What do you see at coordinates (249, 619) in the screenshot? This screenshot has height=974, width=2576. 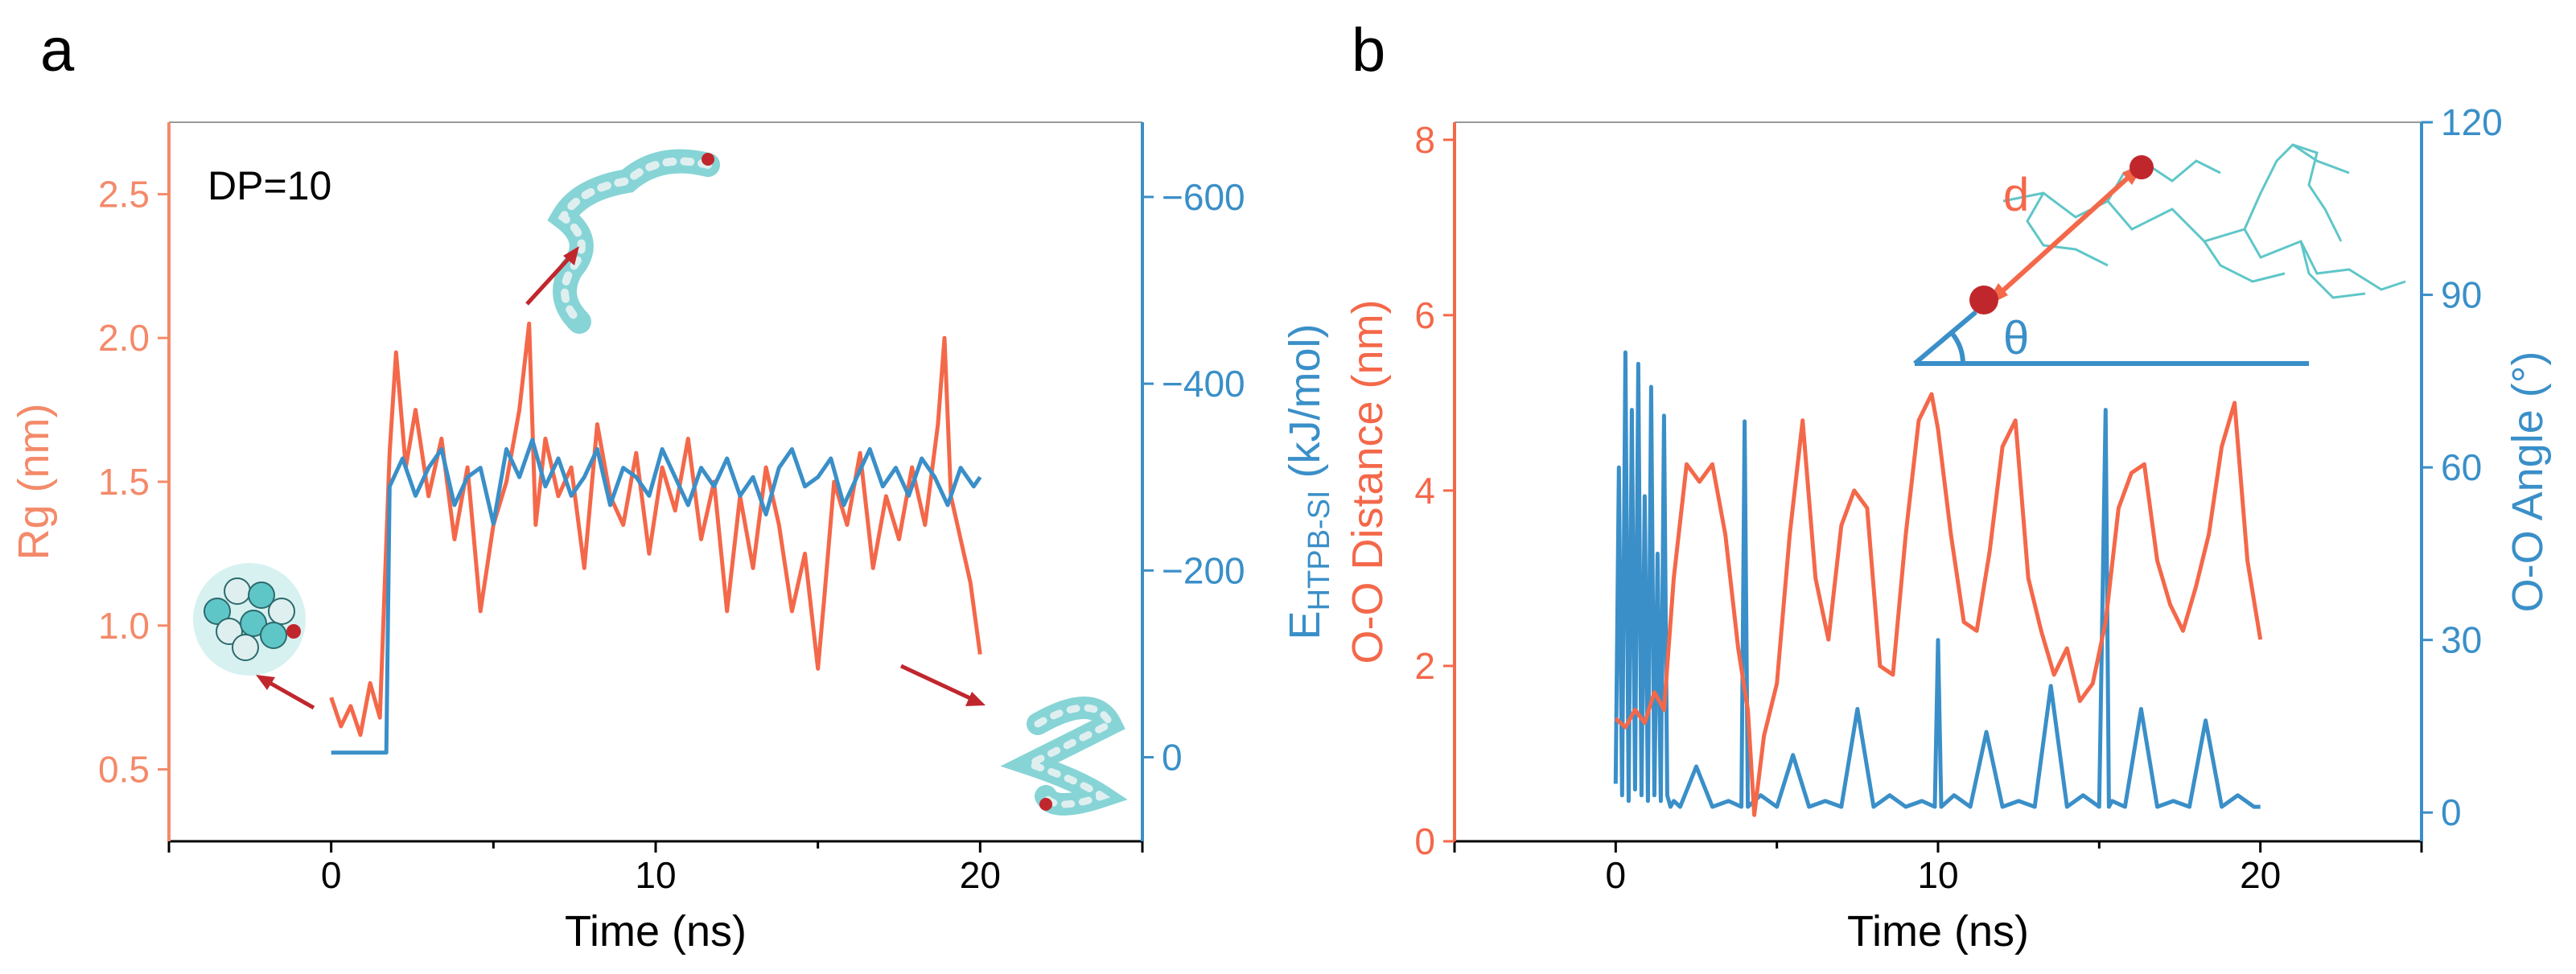 I see `collapsed-polymer-icon` at bounding box center [249, 619].